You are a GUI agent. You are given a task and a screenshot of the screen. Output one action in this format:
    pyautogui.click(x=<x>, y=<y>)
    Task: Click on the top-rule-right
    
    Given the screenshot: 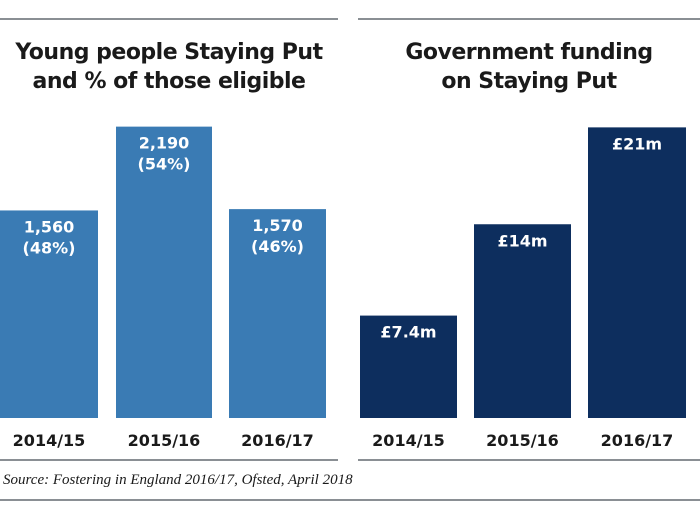 What is the action you would take?
    pyautogui.click(x=529, y=19)
    